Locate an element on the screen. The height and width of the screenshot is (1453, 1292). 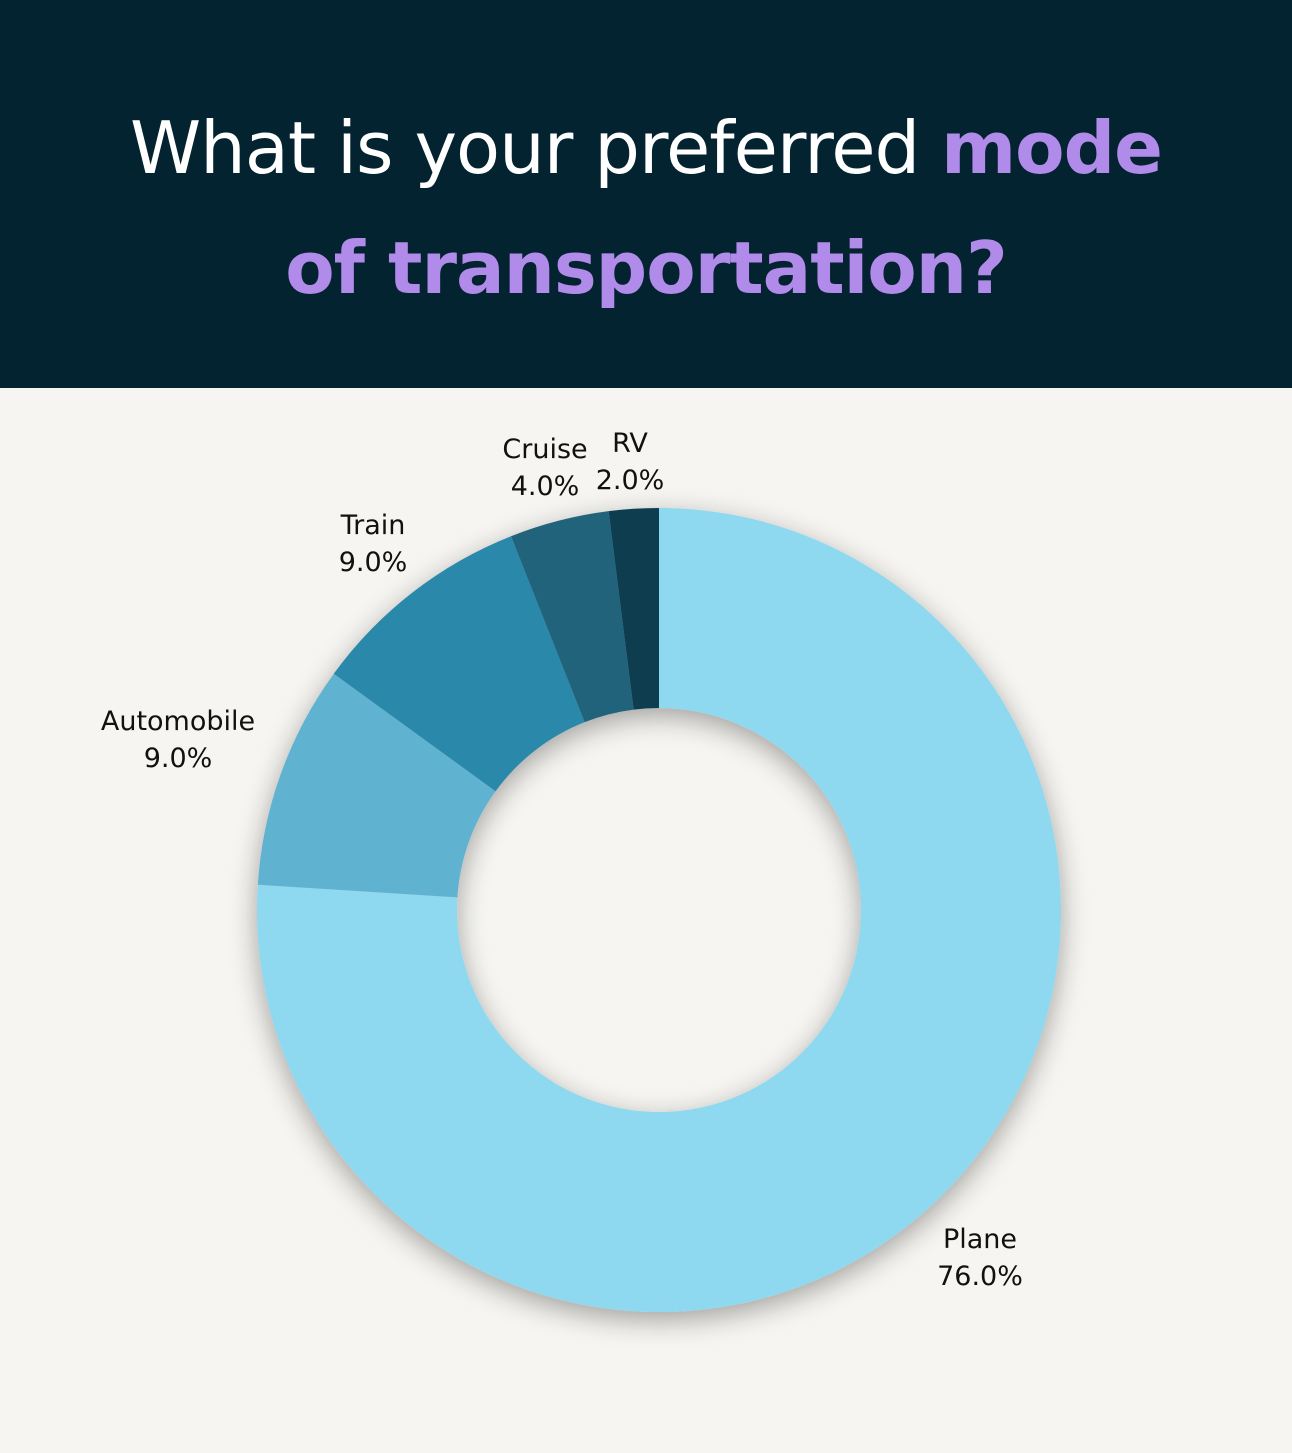
slice-label-train: Train is located at coordinates (373, 525).